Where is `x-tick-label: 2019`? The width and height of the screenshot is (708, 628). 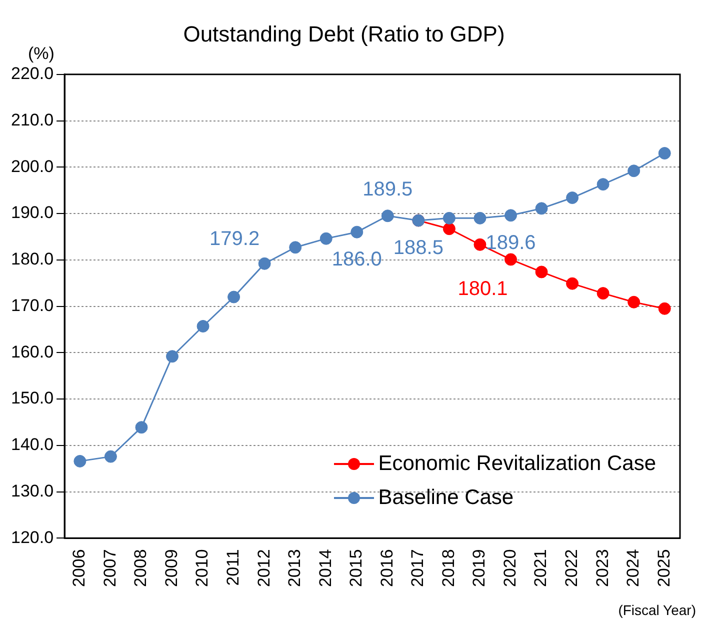
x-tick-label: 2019 is located at coordinates (479, 568).